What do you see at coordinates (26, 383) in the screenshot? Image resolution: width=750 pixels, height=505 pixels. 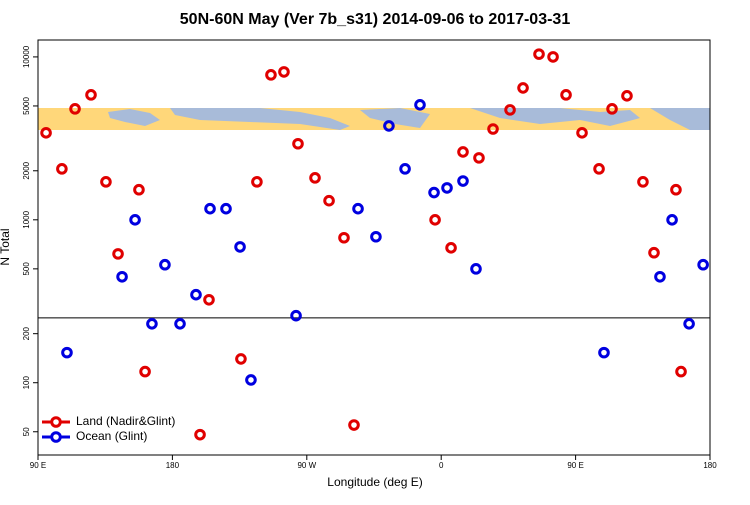 I see `y-tick-label: 100` at bounding box center [26, 383].